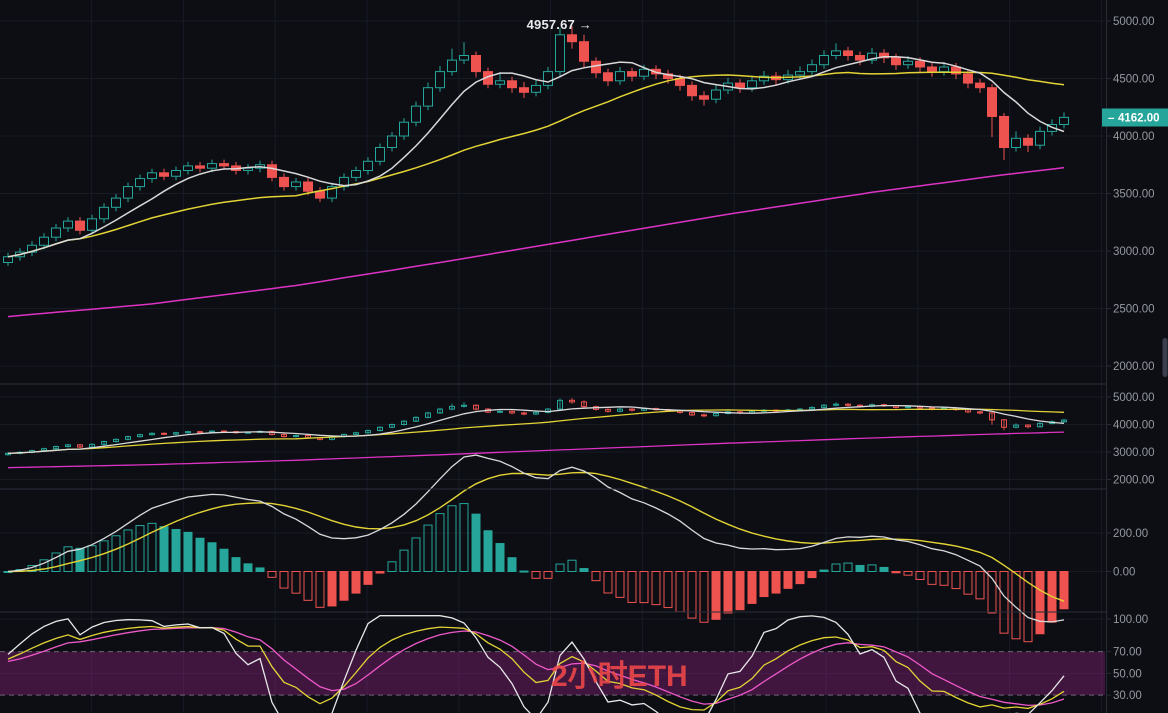  I want to click on axis-scrollbar-thumb, so click(1165, 357).